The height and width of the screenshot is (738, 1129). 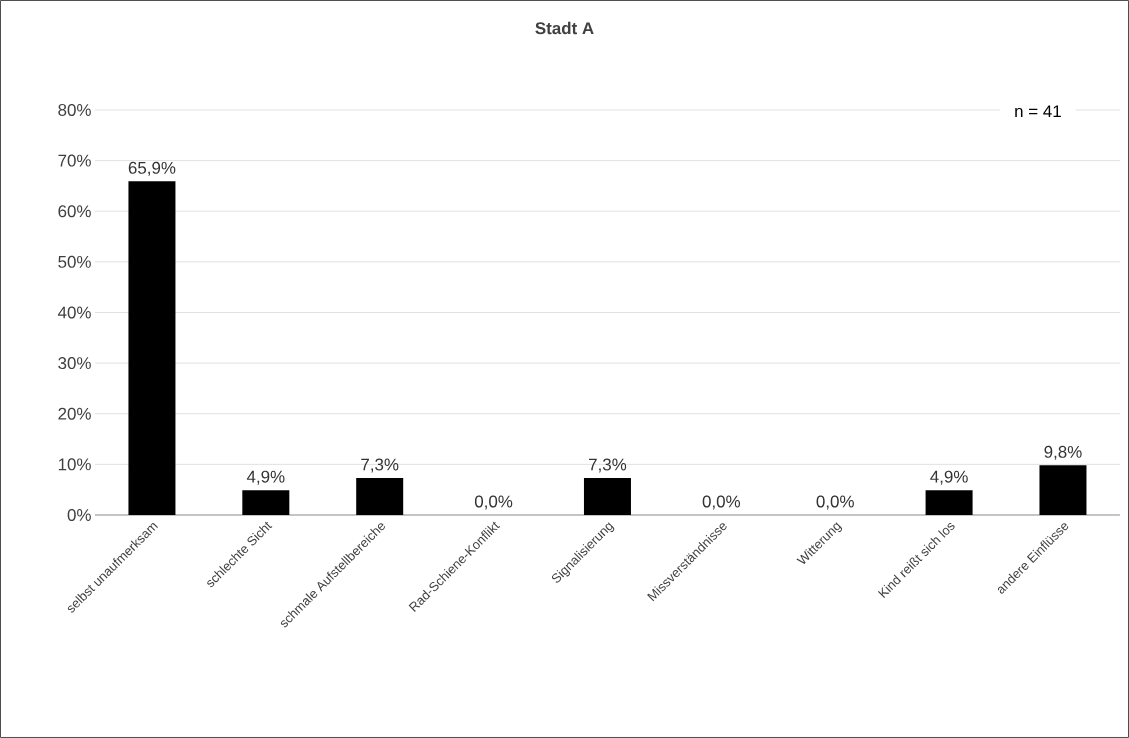 I want to click on y-tick-label: 40%, so click(x=74, y=312).